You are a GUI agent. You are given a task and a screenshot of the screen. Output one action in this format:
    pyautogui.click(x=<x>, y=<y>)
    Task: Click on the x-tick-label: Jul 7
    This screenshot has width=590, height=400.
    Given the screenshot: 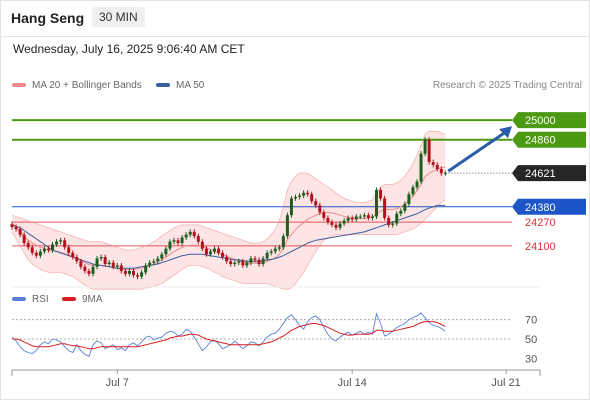 What is the action you would take?
    pyautogui.click(x=117, y=383)
    